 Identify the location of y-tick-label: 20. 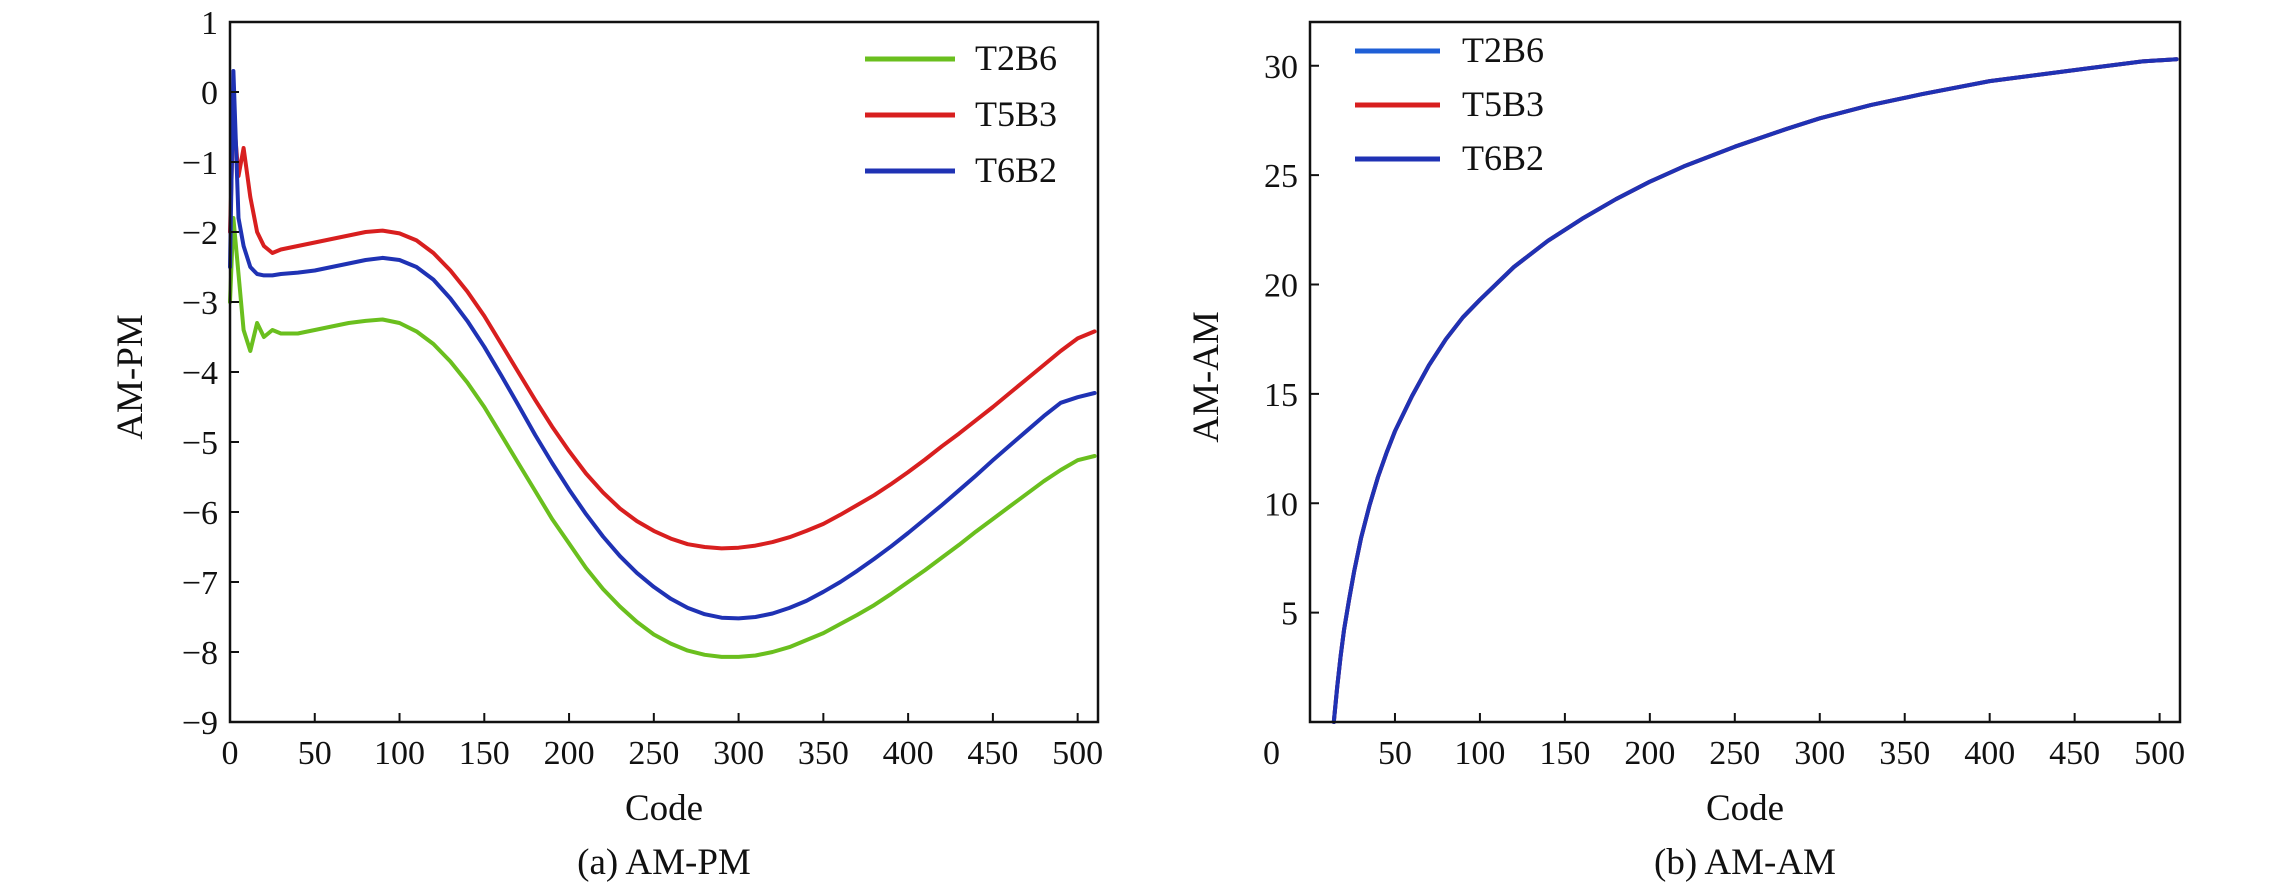
(1281, 286).